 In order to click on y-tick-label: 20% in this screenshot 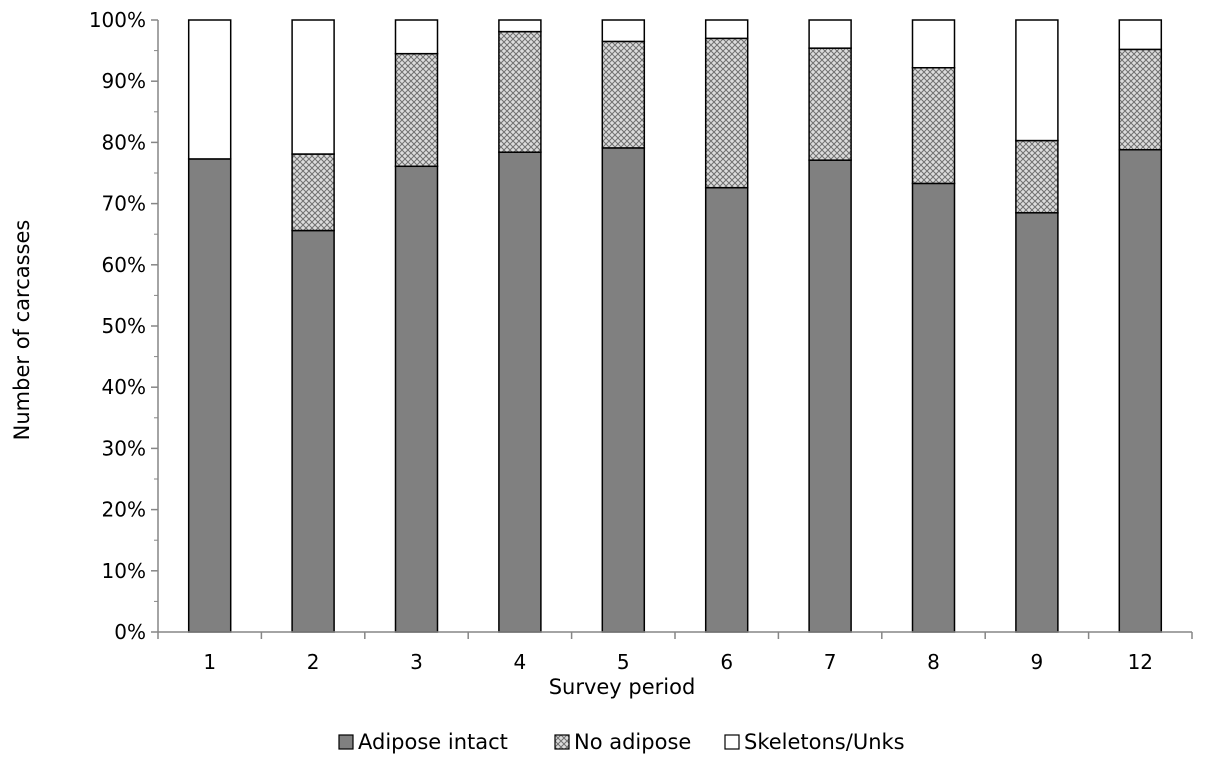, I will do `click(124, 510)`.